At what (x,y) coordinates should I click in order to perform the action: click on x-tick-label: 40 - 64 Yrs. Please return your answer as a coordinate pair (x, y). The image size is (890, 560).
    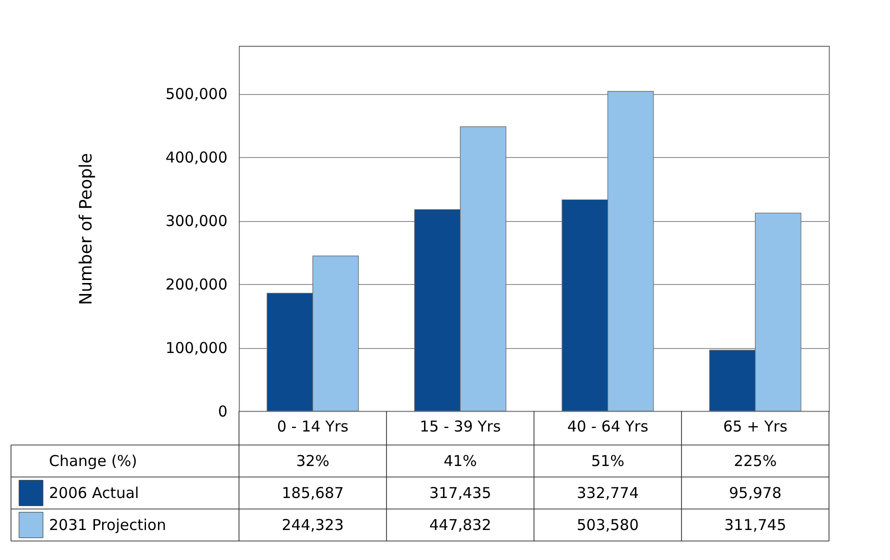
    Looking at the image, I should click on (607, 427).